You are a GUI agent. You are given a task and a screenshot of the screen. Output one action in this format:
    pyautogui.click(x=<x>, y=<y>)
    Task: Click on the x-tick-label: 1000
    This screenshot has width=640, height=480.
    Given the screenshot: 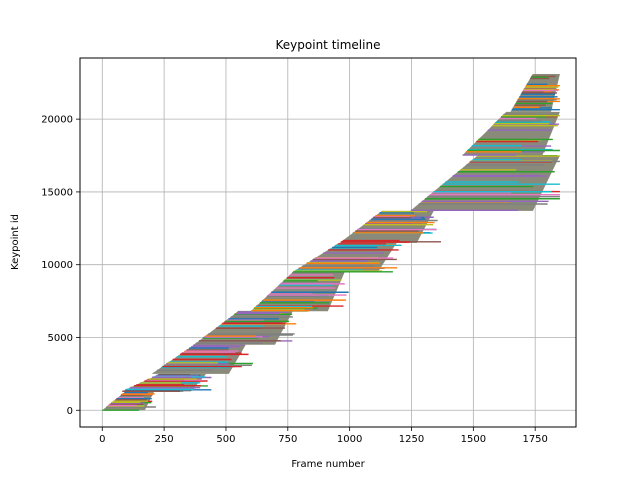 What is the action you would take?
    pyautogui.click(x=349, y=439)
    